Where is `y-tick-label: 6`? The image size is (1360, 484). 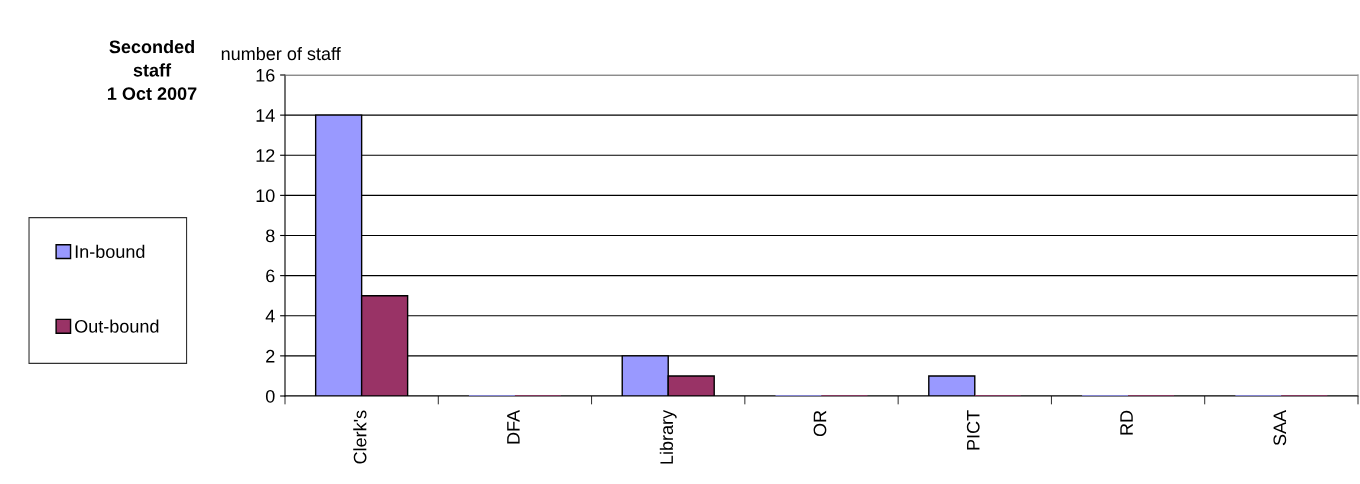 y-tick-label: 6 is located at coordinates (270, 276).